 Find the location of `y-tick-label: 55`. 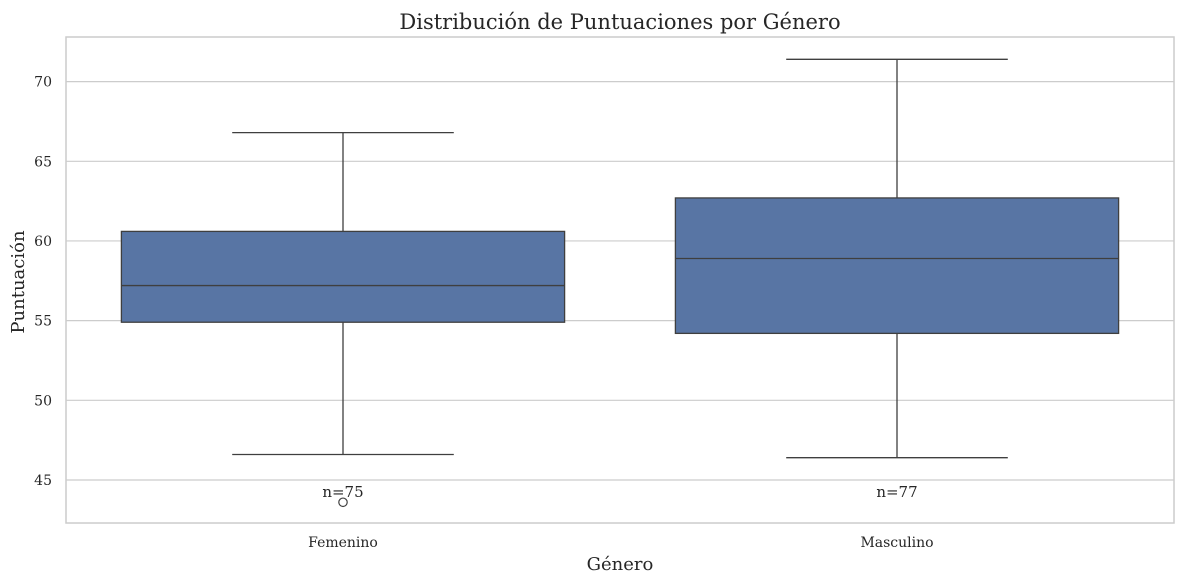

y-tick-label: 55 is located at coordinates (43, 322).